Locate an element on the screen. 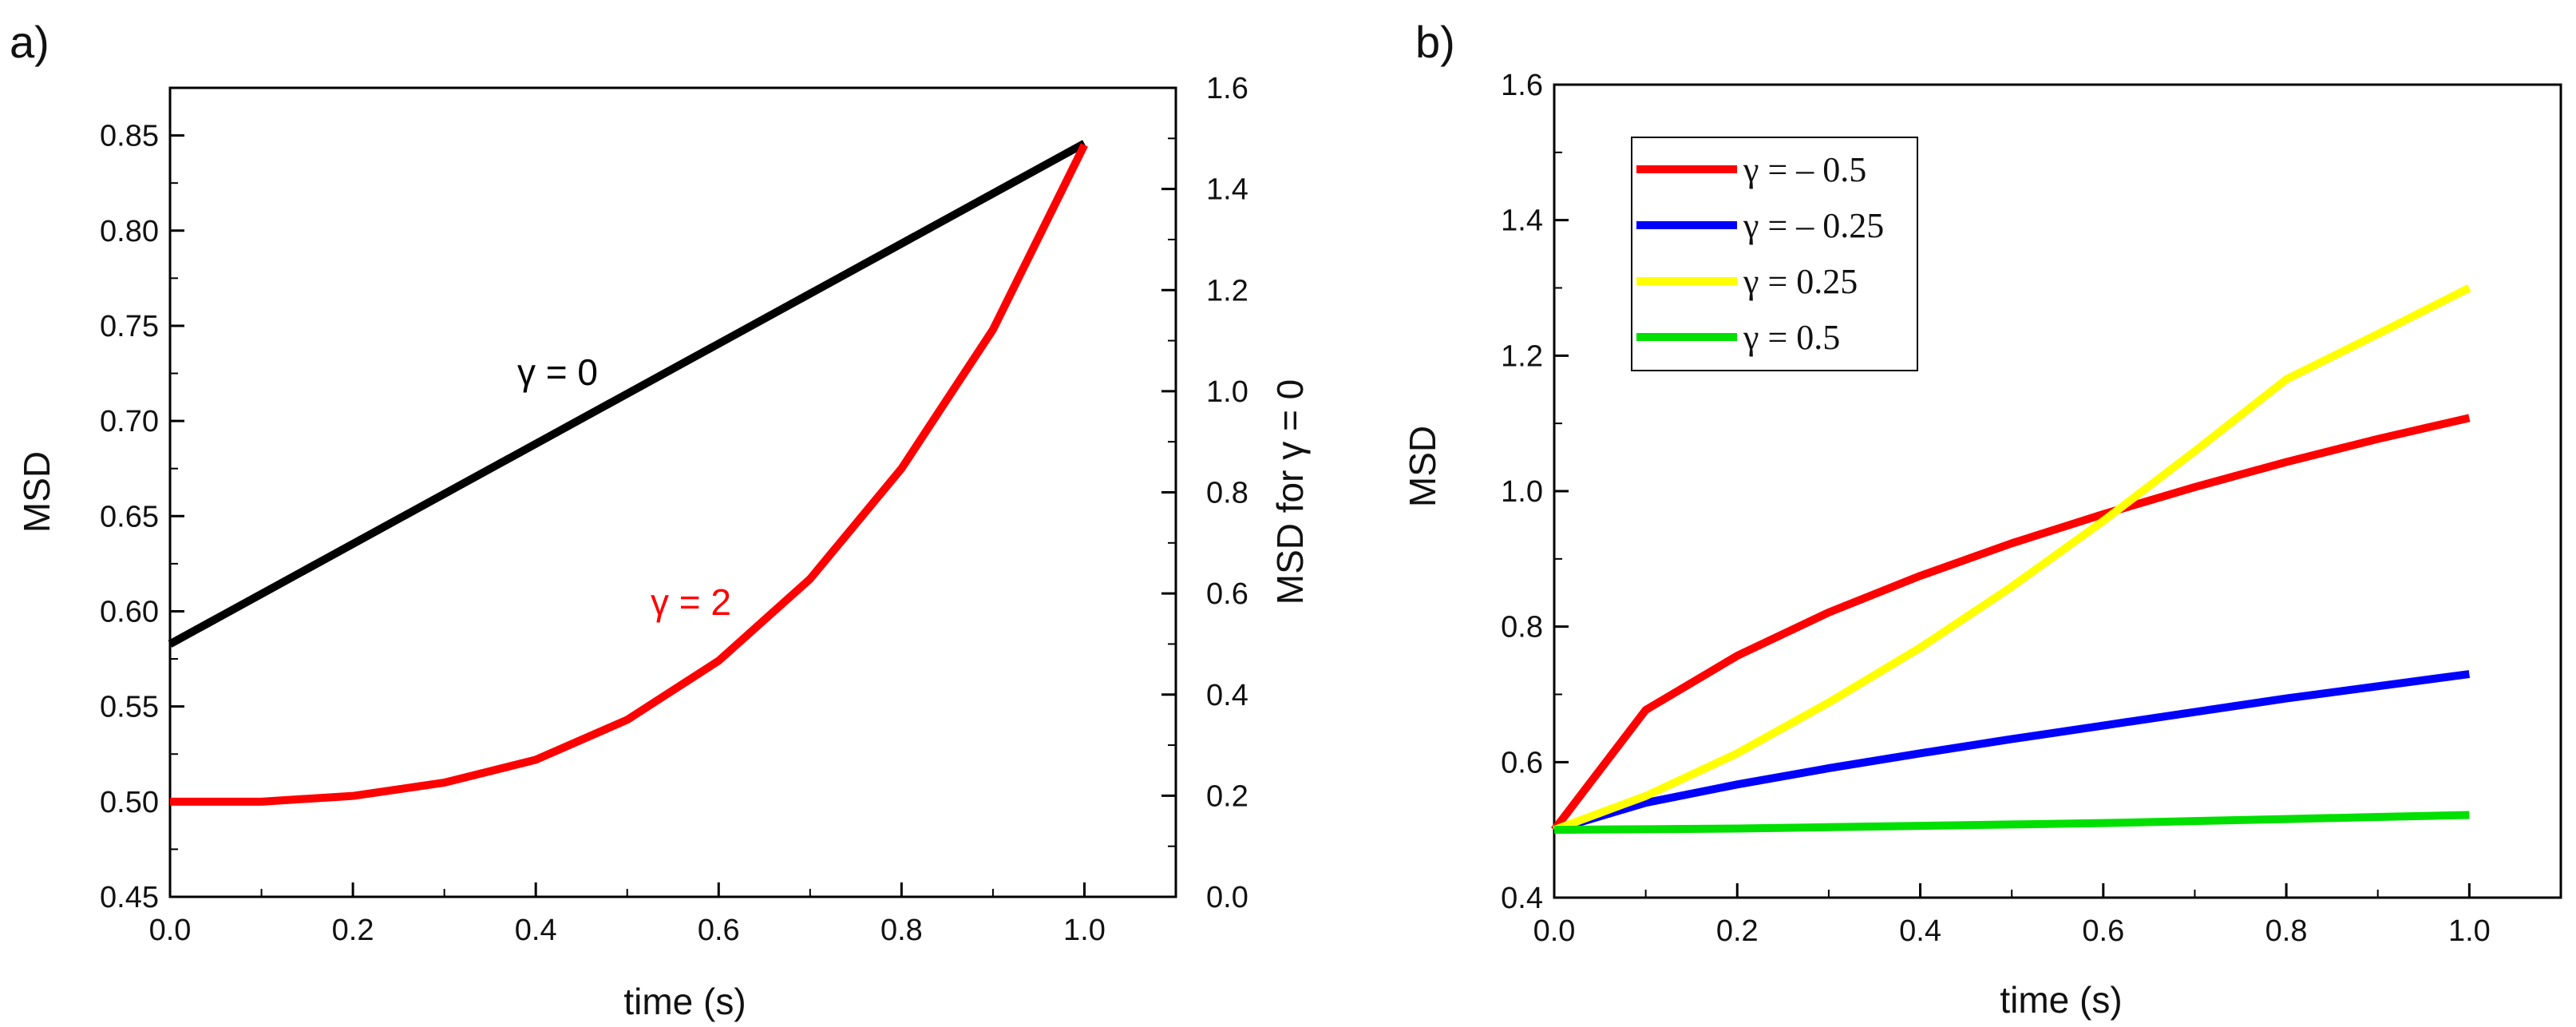 The width and height of the screenshot is (2576, 1027). panel-a-y-tick-label: 0.55 is located at coordinates (130, 708).